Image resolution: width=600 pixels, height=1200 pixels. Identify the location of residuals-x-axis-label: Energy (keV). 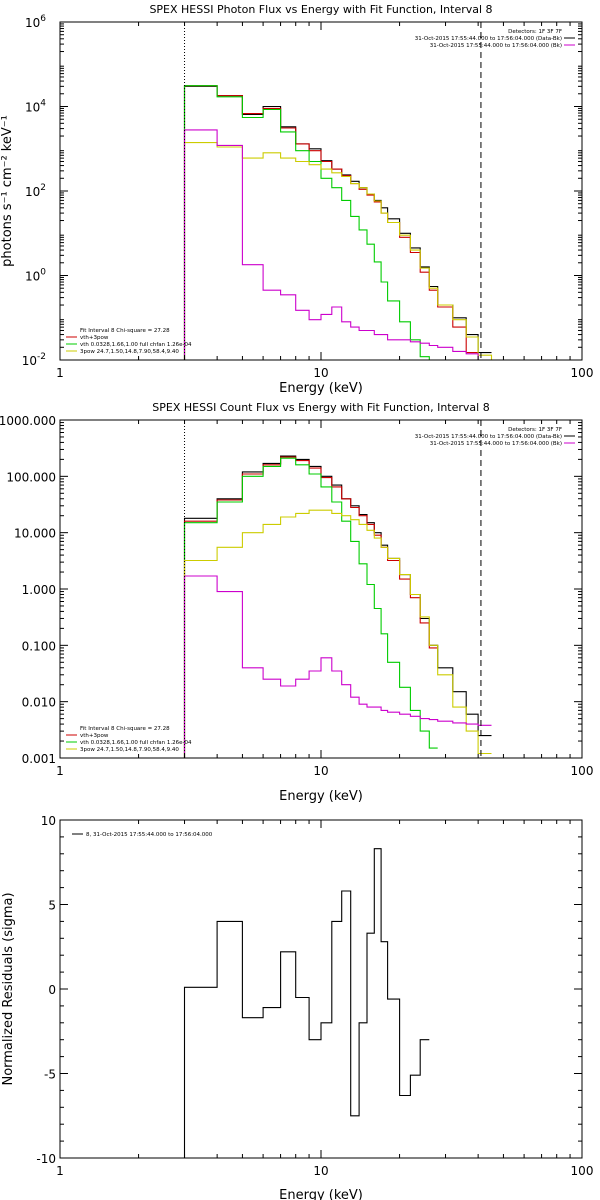
(321, 1194).